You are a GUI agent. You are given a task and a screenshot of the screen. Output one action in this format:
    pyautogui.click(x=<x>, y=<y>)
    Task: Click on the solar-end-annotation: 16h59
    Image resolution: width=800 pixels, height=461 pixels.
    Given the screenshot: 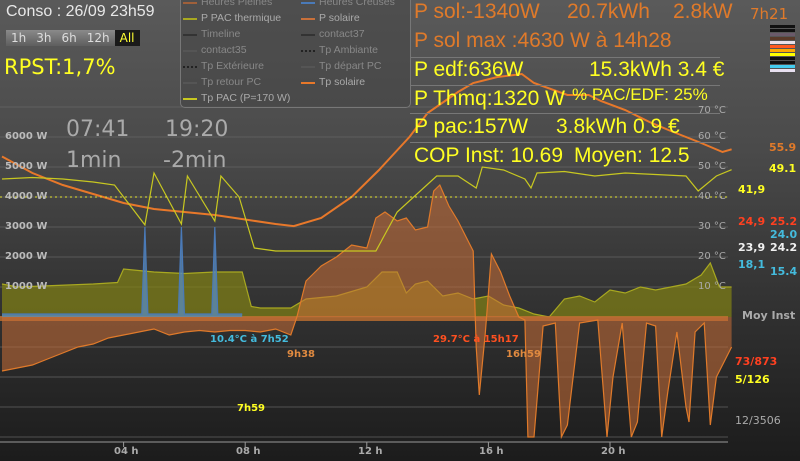 What is the action you would take?
    pyautogui.click(x=523, y=354)
    